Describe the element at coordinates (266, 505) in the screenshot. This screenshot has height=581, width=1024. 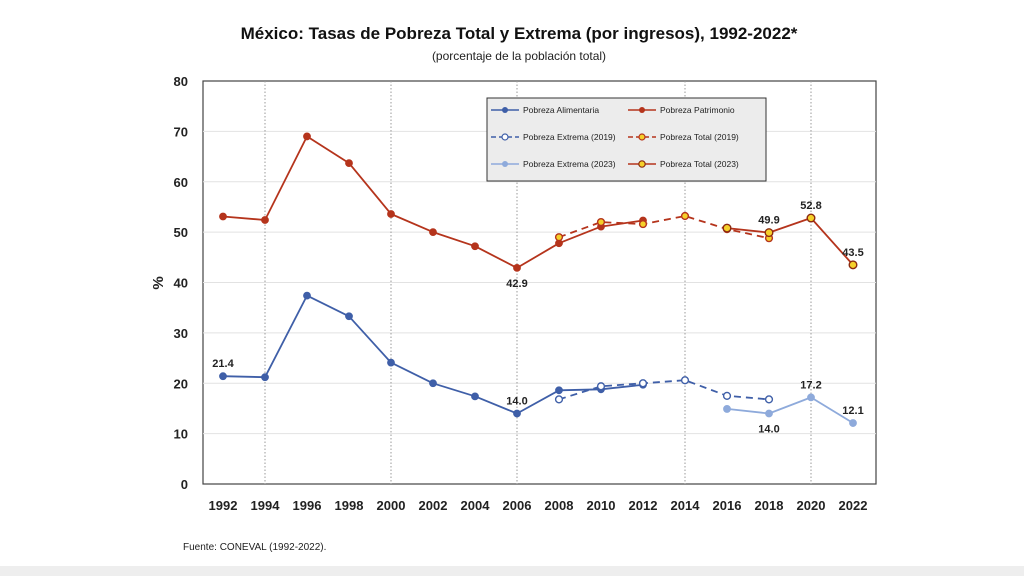
I see `x-tick-label: 1994` at that location.